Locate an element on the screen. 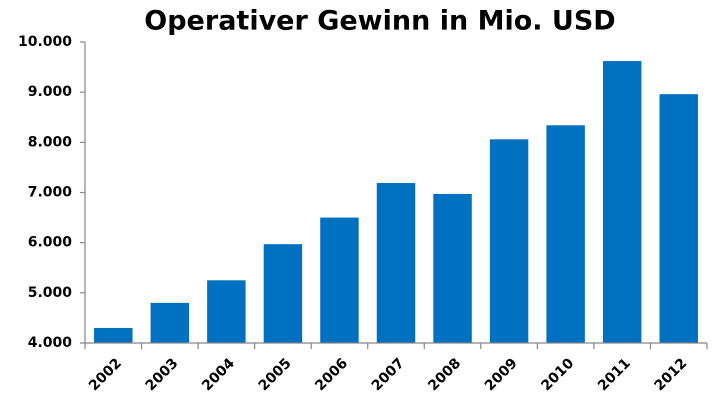 The width and height of the screenshot is (712, 400). x-tick-label: 2005 is located at coordinates (275, 374).